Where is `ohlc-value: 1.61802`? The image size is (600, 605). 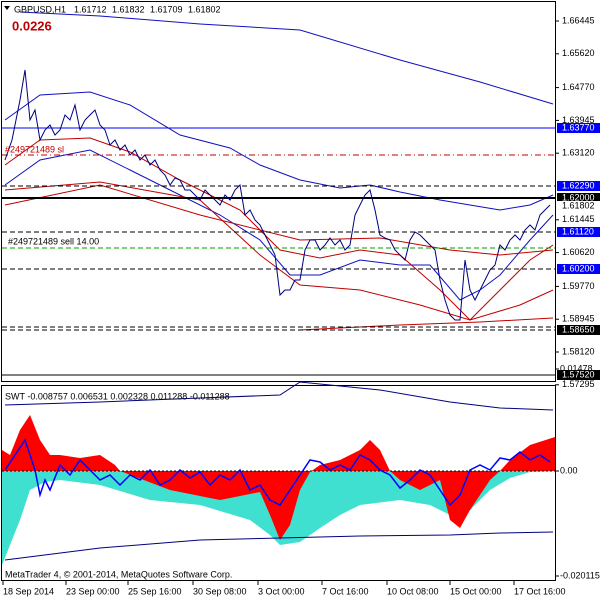 ohlc-value: 1.61802 is located at coordinates (204, 9).